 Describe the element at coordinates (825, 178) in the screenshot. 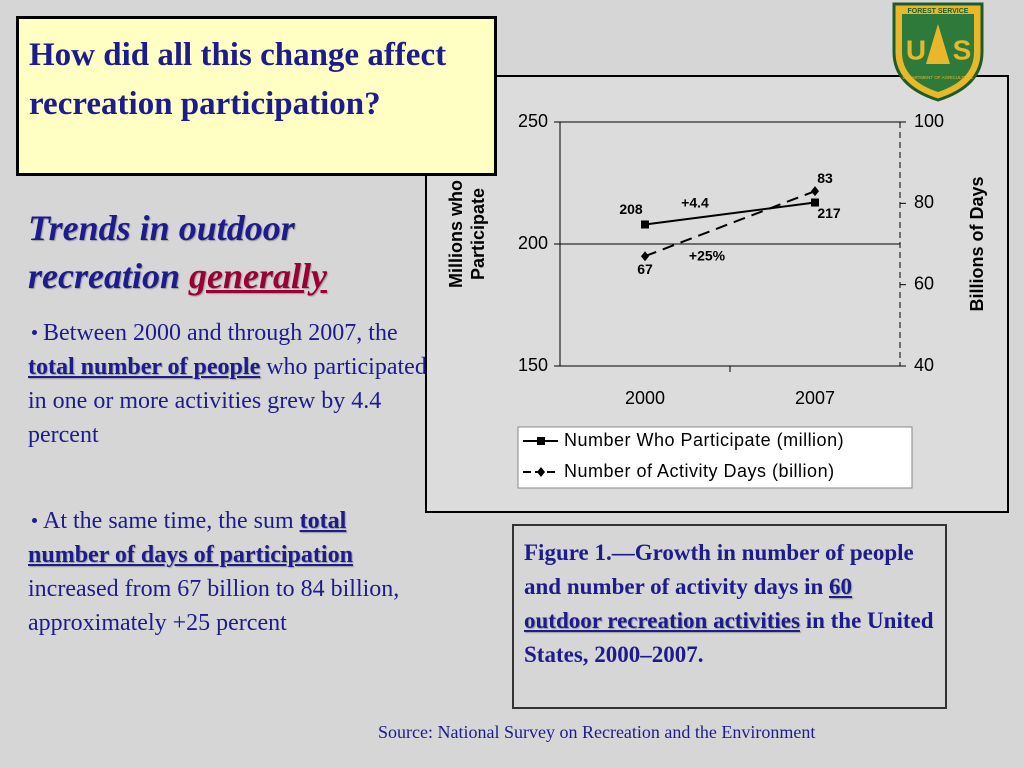

I see `data-label: 83` at that location.